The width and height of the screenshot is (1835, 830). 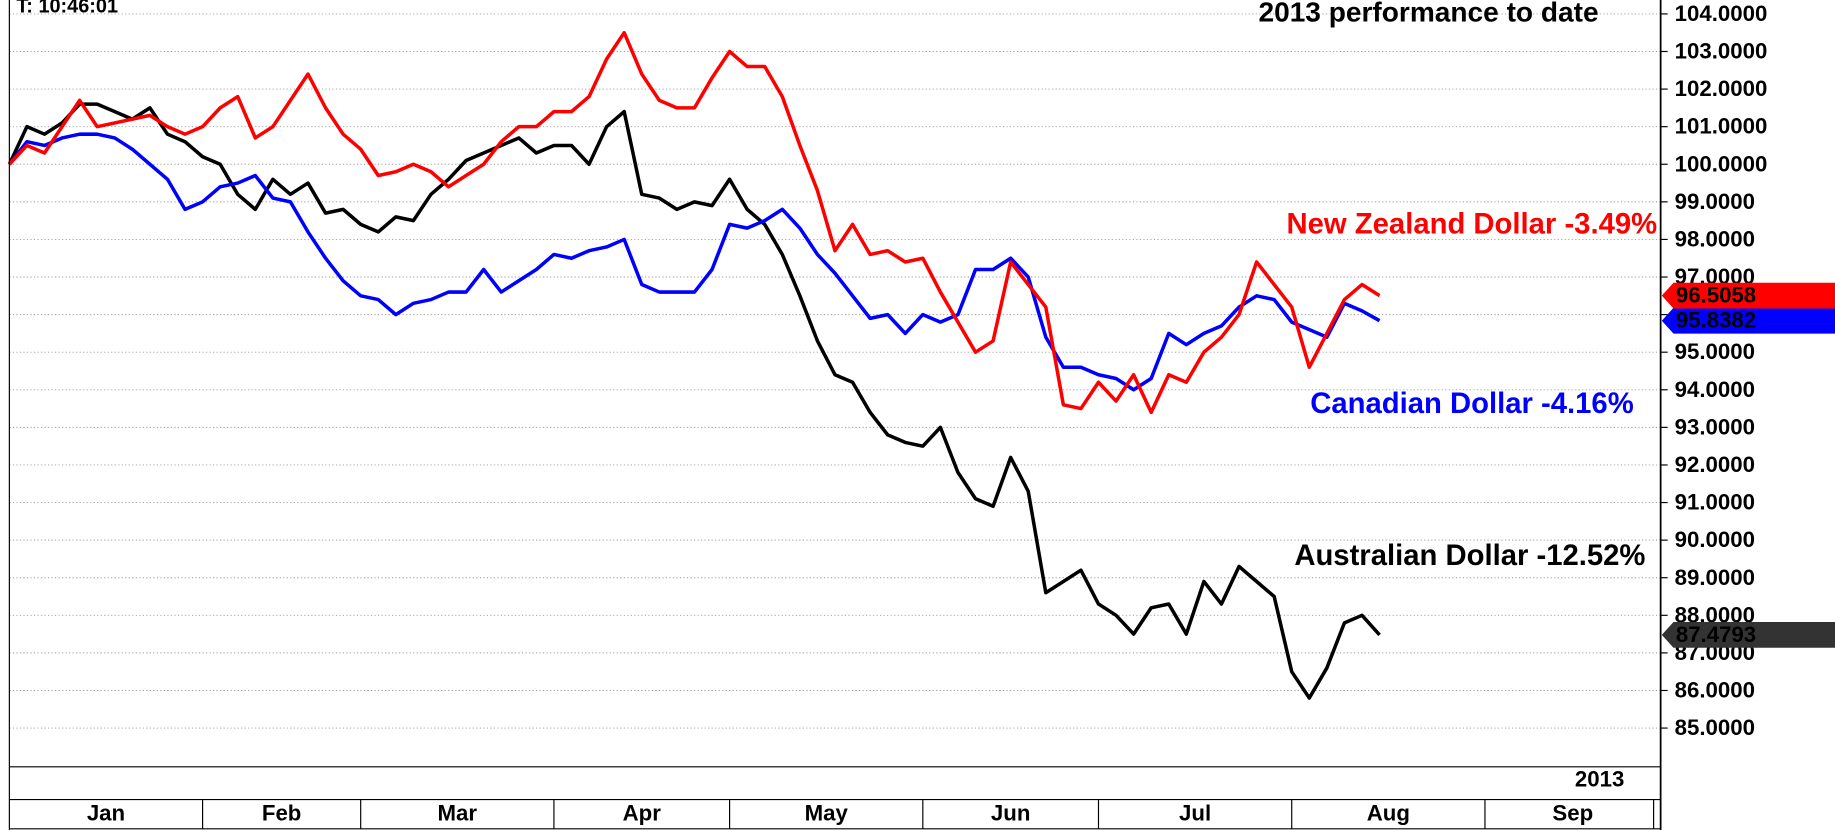 I want to click on y-tick-label: 100.0000, so click(x=1721, y=163).